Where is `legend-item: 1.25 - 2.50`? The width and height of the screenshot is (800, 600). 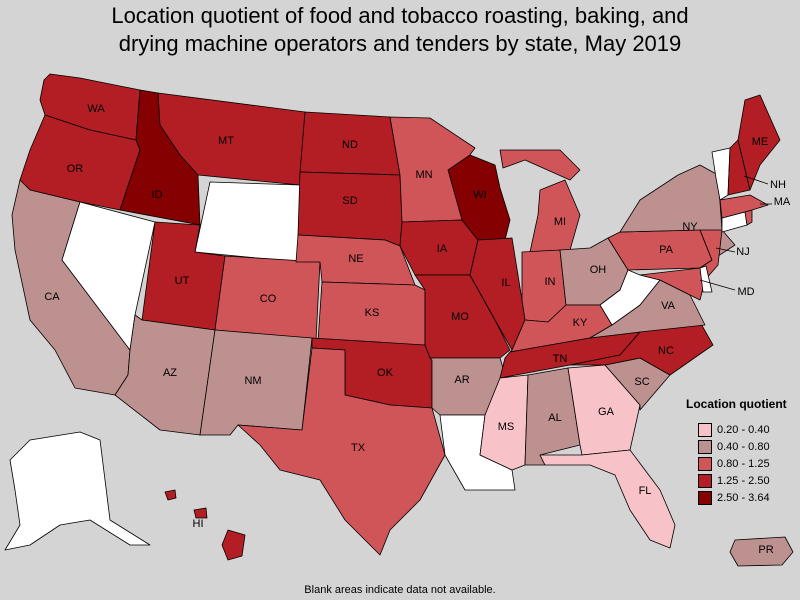 legend-item: 1.25 - 2.50 is located at coordinates (742, 480).